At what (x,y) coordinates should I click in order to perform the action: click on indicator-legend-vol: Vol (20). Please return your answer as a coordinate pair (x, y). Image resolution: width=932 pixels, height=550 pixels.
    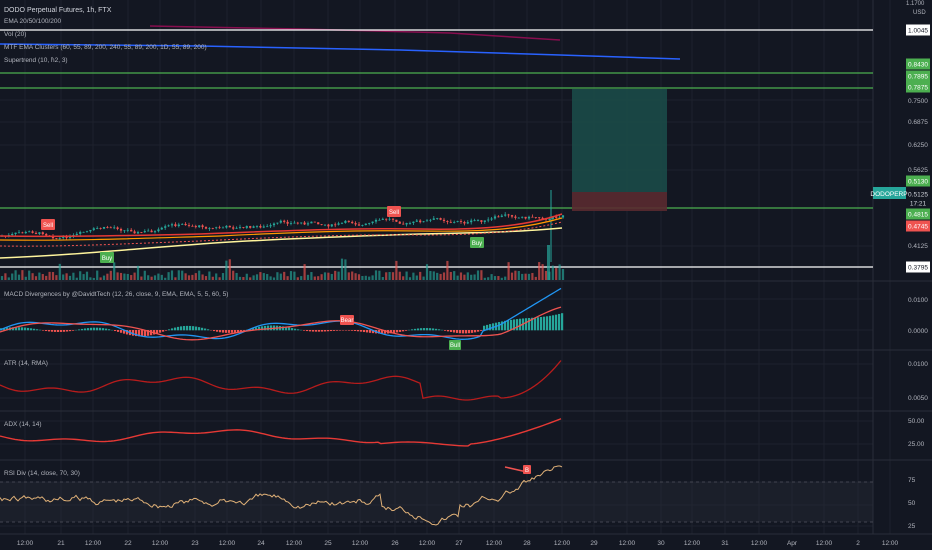
    Looking at the image, I should click on (15, 34).